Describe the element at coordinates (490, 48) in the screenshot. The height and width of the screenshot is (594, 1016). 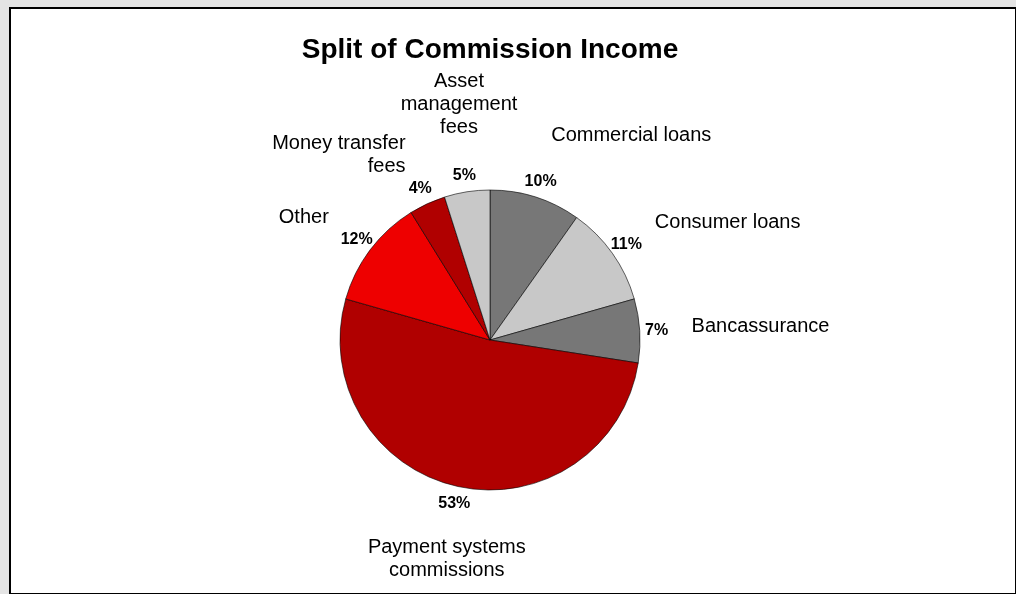
I see `chart-title: Split of Commission Income` at that location.